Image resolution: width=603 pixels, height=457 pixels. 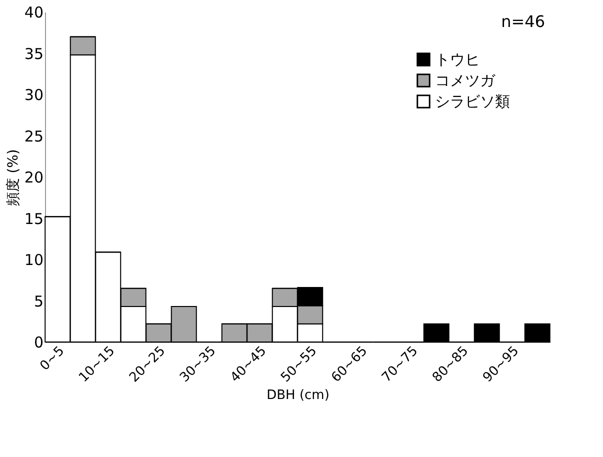 I want to click on y-tick-label: 5, so click(x=39, y=301).